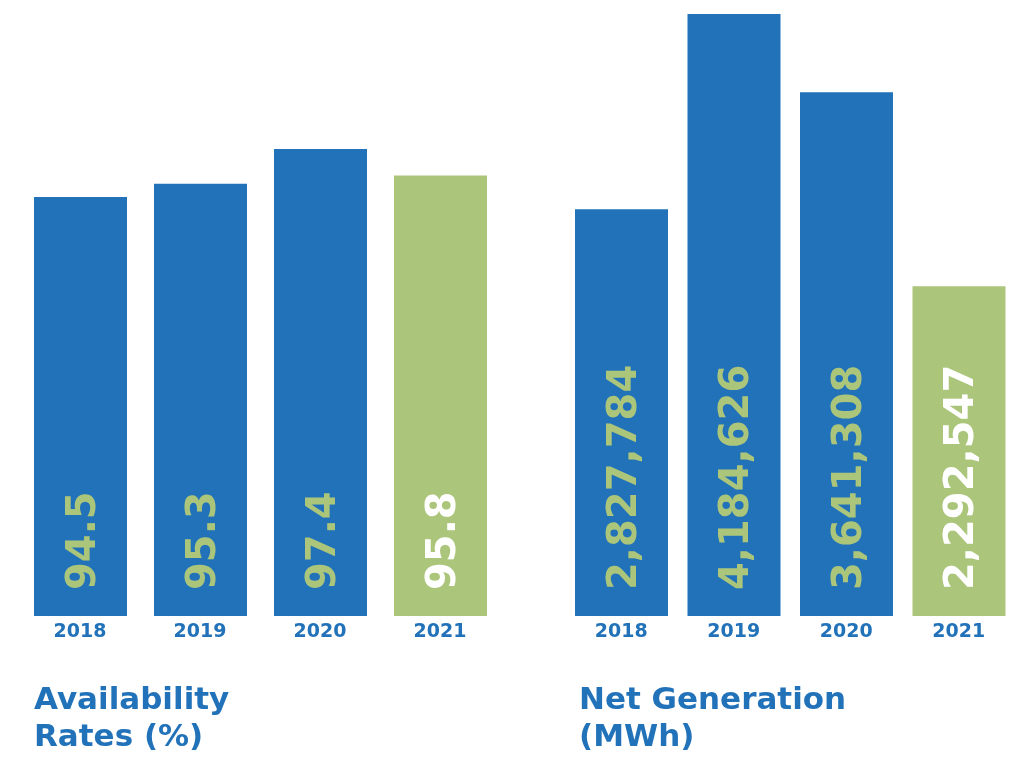  What do you see at coordinates (80, 540) in the screenshot?
I see `data-label: 94.5` at bounding box center [80, 540].